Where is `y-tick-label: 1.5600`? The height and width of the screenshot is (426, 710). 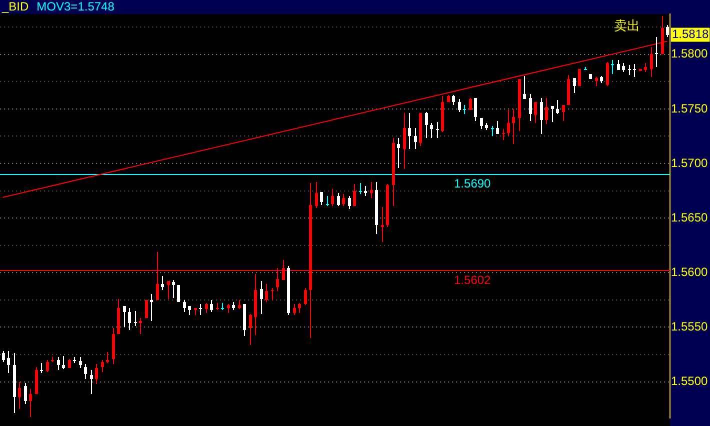 y-tick-label: 1.5600 is located at coordinates (689, 271).